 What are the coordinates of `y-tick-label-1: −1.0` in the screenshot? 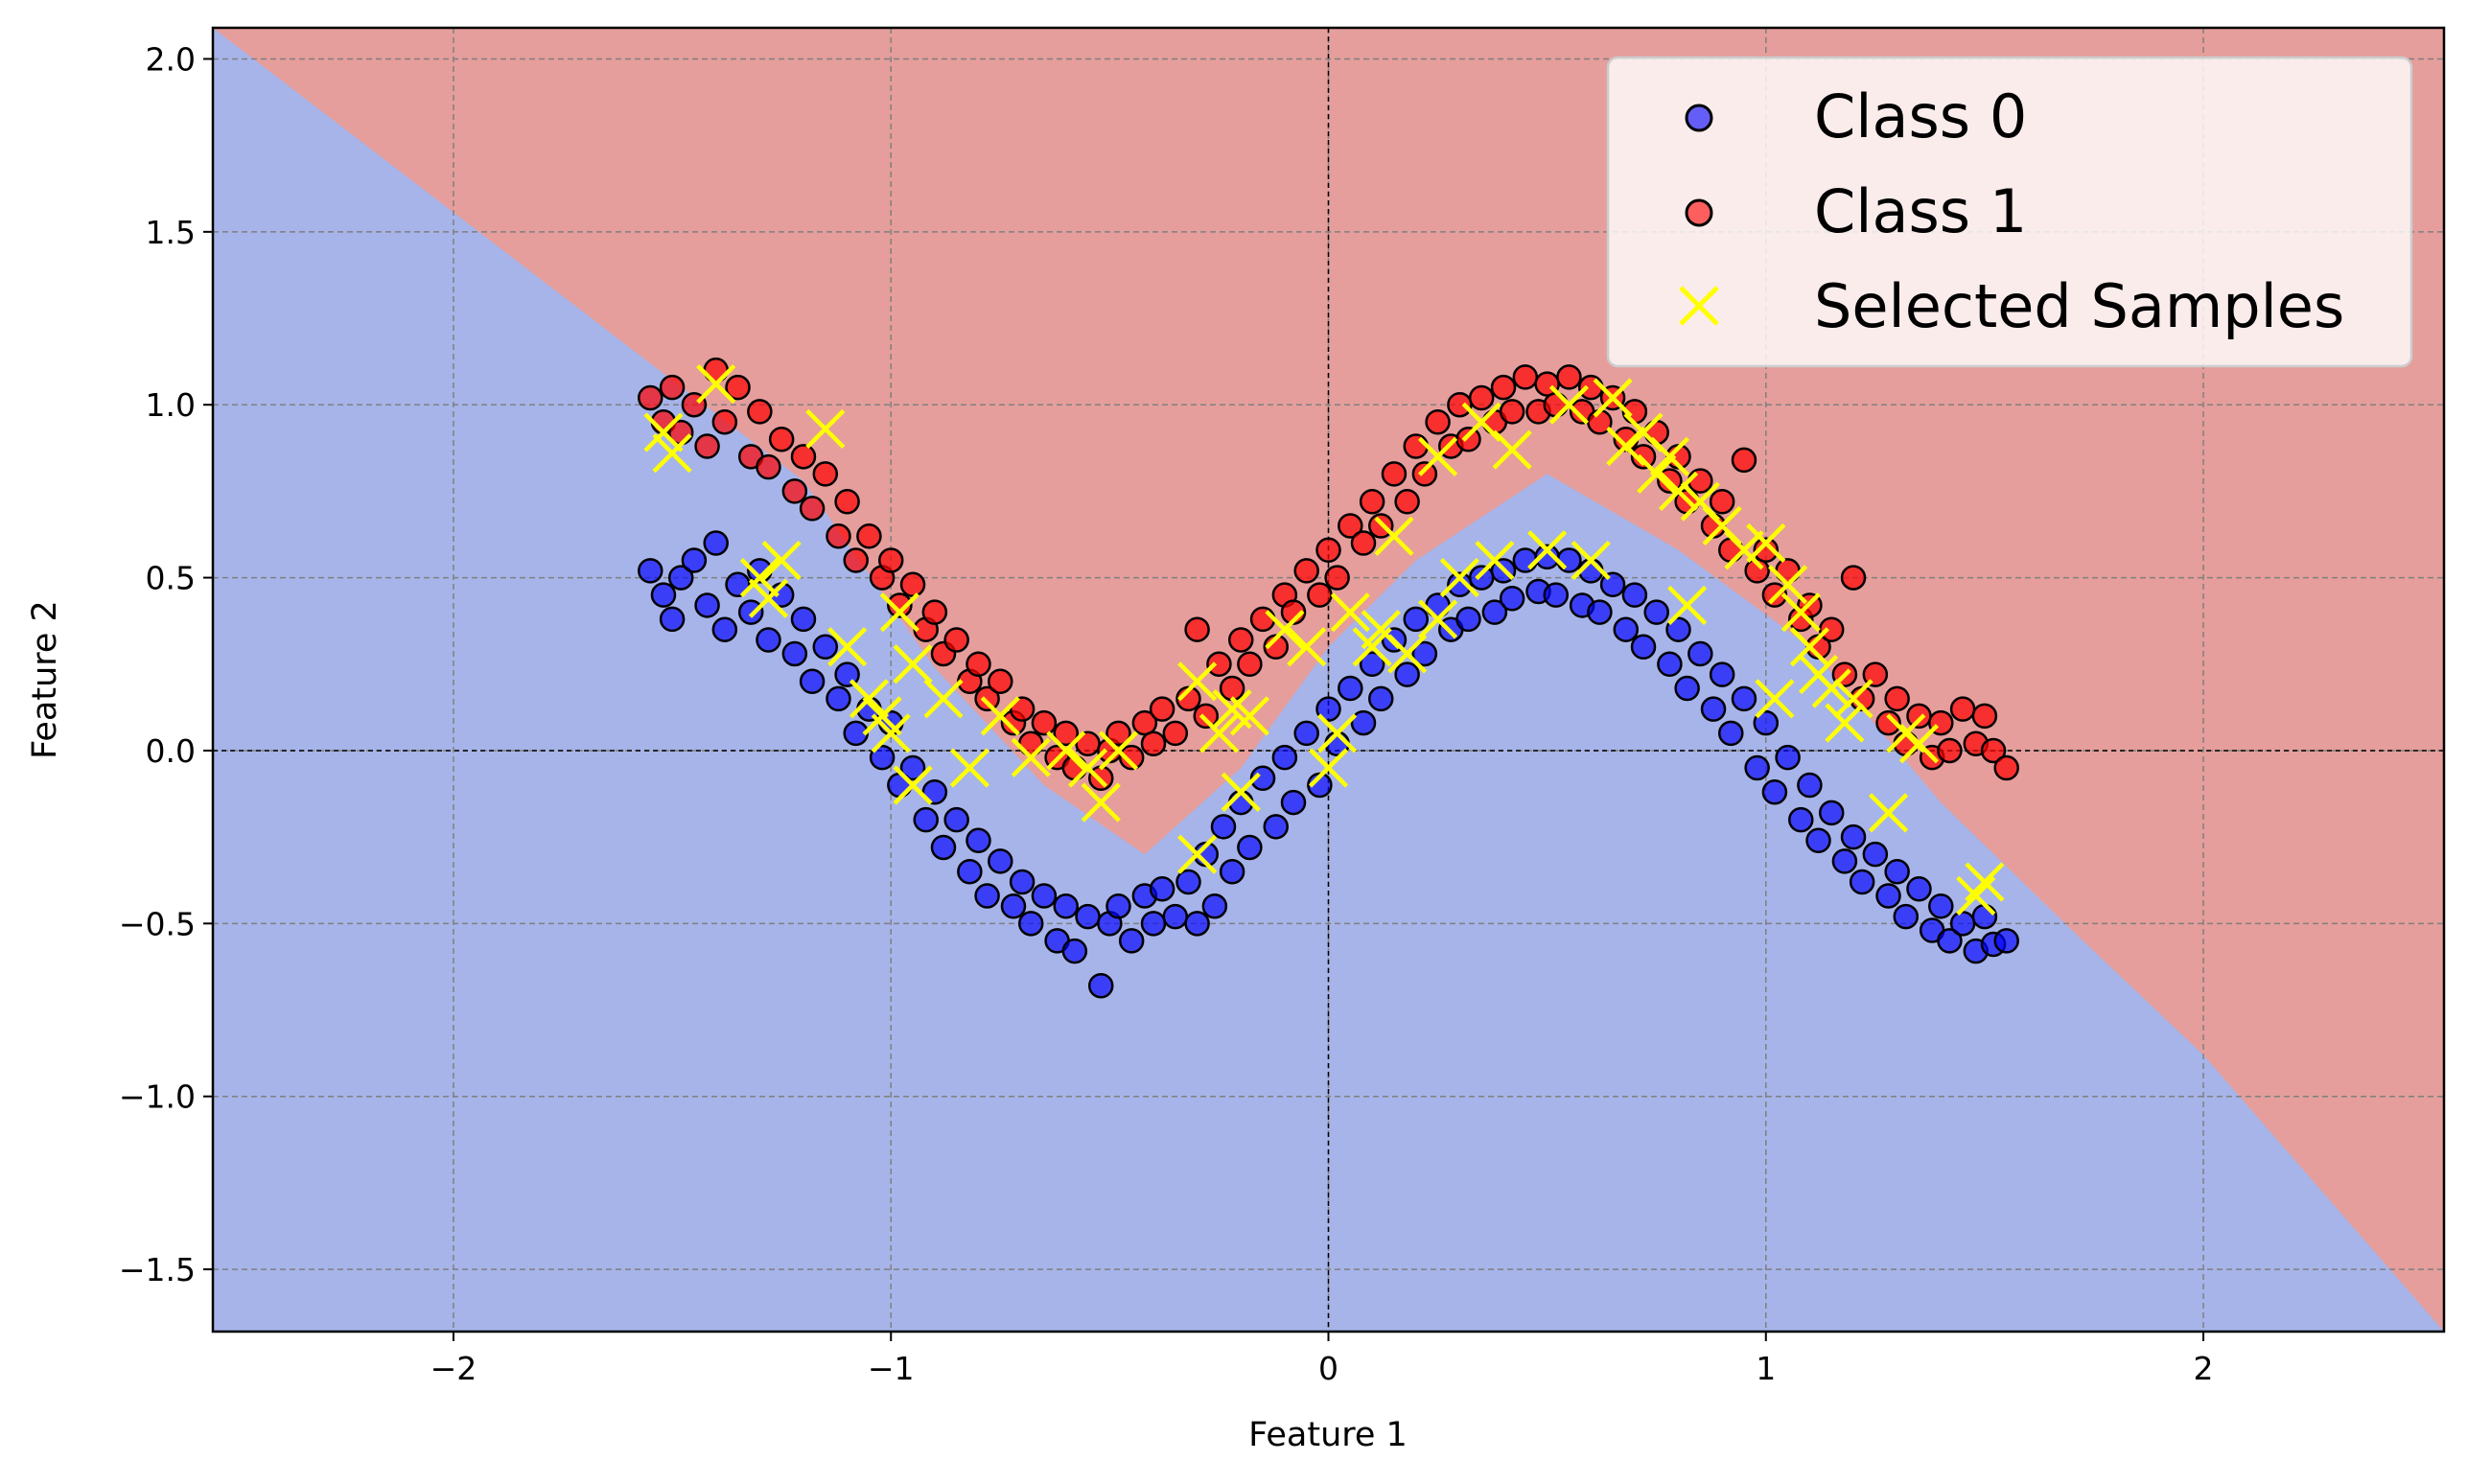 It's located at (158, 1097).